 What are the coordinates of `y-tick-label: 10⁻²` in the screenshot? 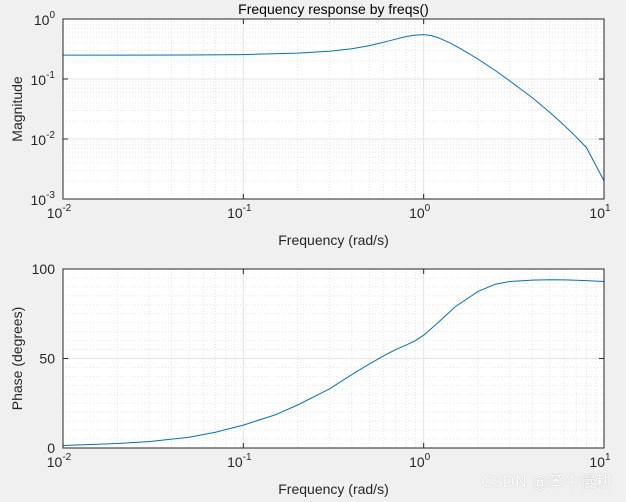 It's located at (43, 139).